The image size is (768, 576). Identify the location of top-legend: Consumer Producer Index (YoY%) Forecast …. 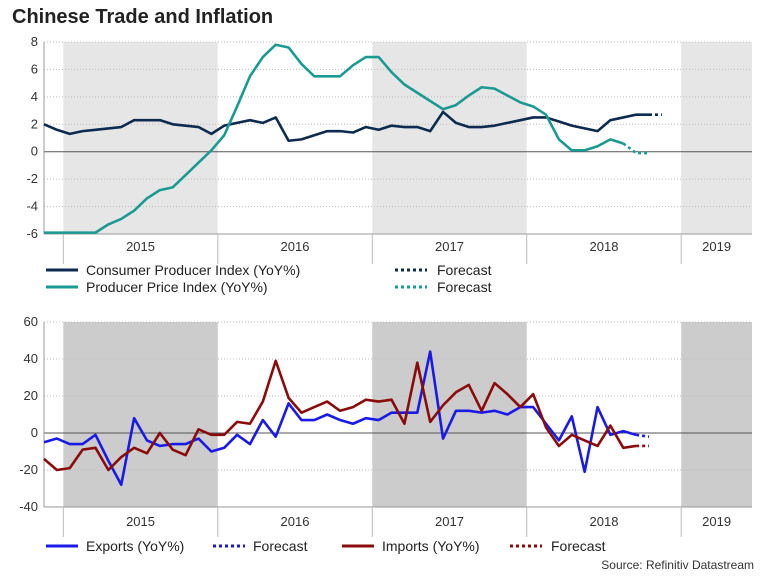
(269, 278).